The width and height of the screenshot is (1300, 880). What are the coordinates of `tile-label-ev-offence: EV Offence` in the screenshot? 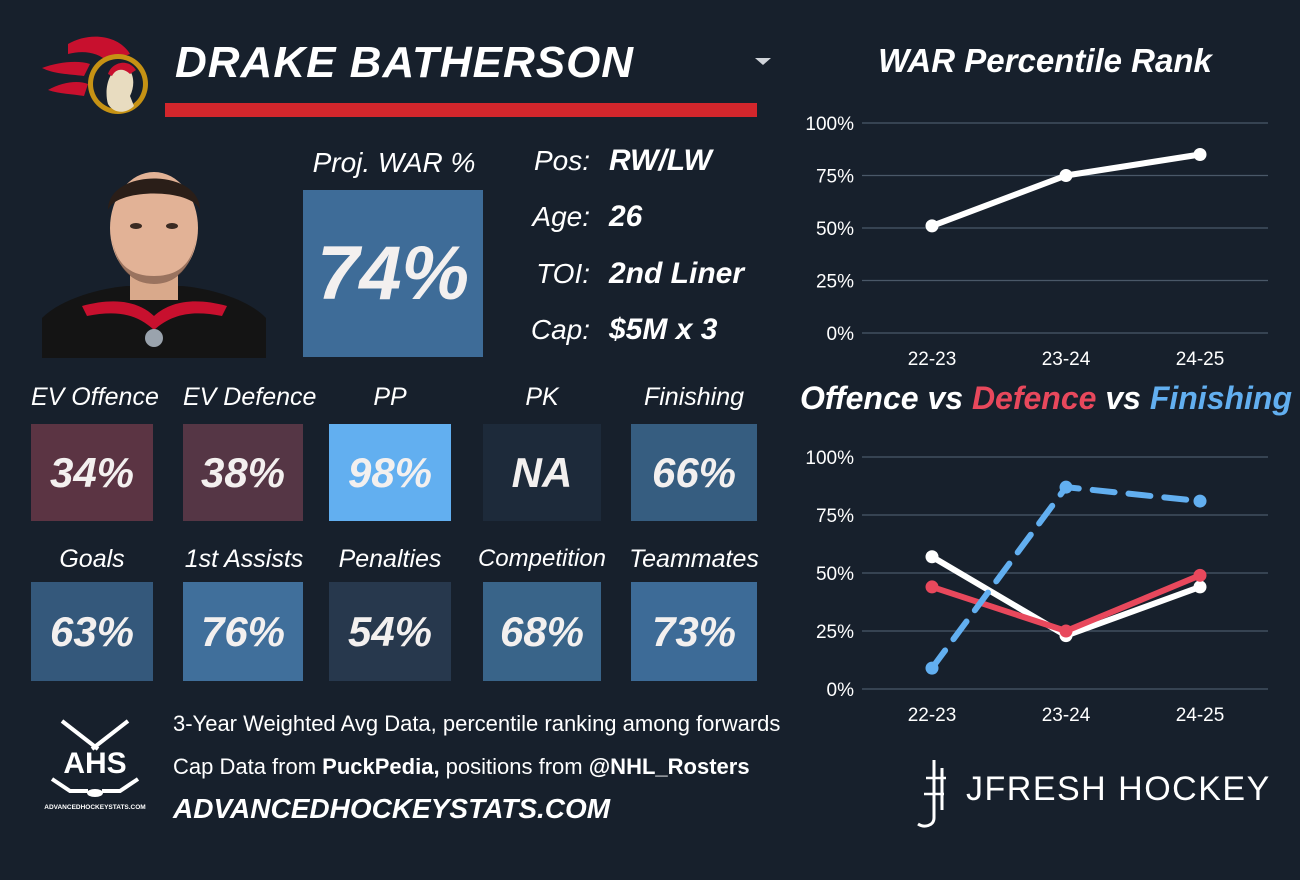 It's located at (95, 397).